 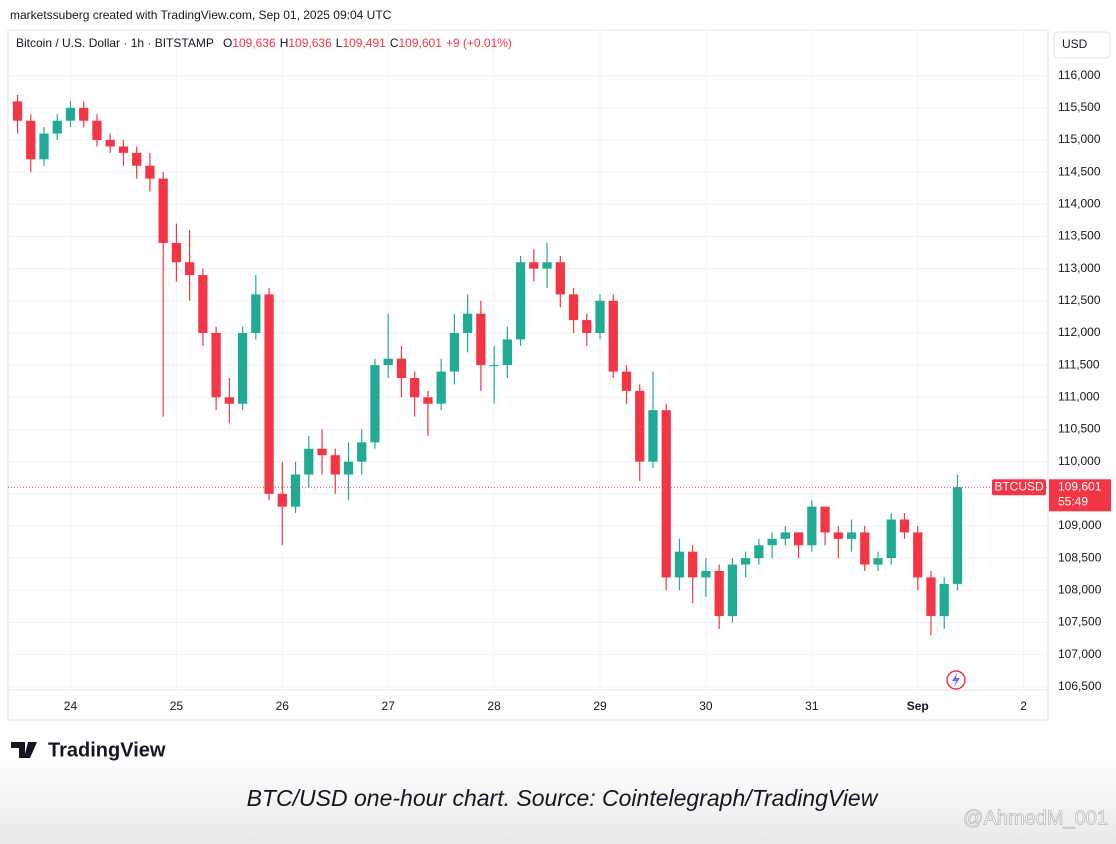 What do you see at coordinates (1079, 396) in the screenshot?
I see `y-tick-label: 111,000` at bounding box center [1079, 396].